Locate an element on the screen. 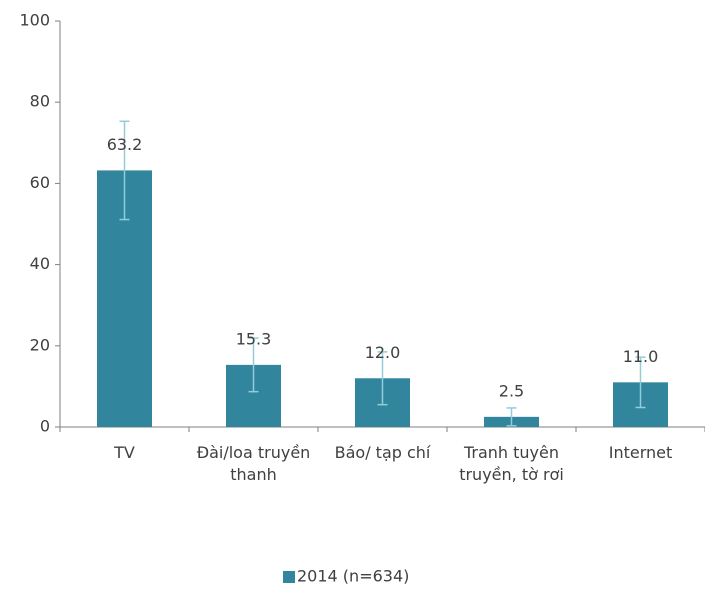 This screenshot has height=590, width=705. legend-label: 2014 (n=634) is located at coordinates (353, 576).